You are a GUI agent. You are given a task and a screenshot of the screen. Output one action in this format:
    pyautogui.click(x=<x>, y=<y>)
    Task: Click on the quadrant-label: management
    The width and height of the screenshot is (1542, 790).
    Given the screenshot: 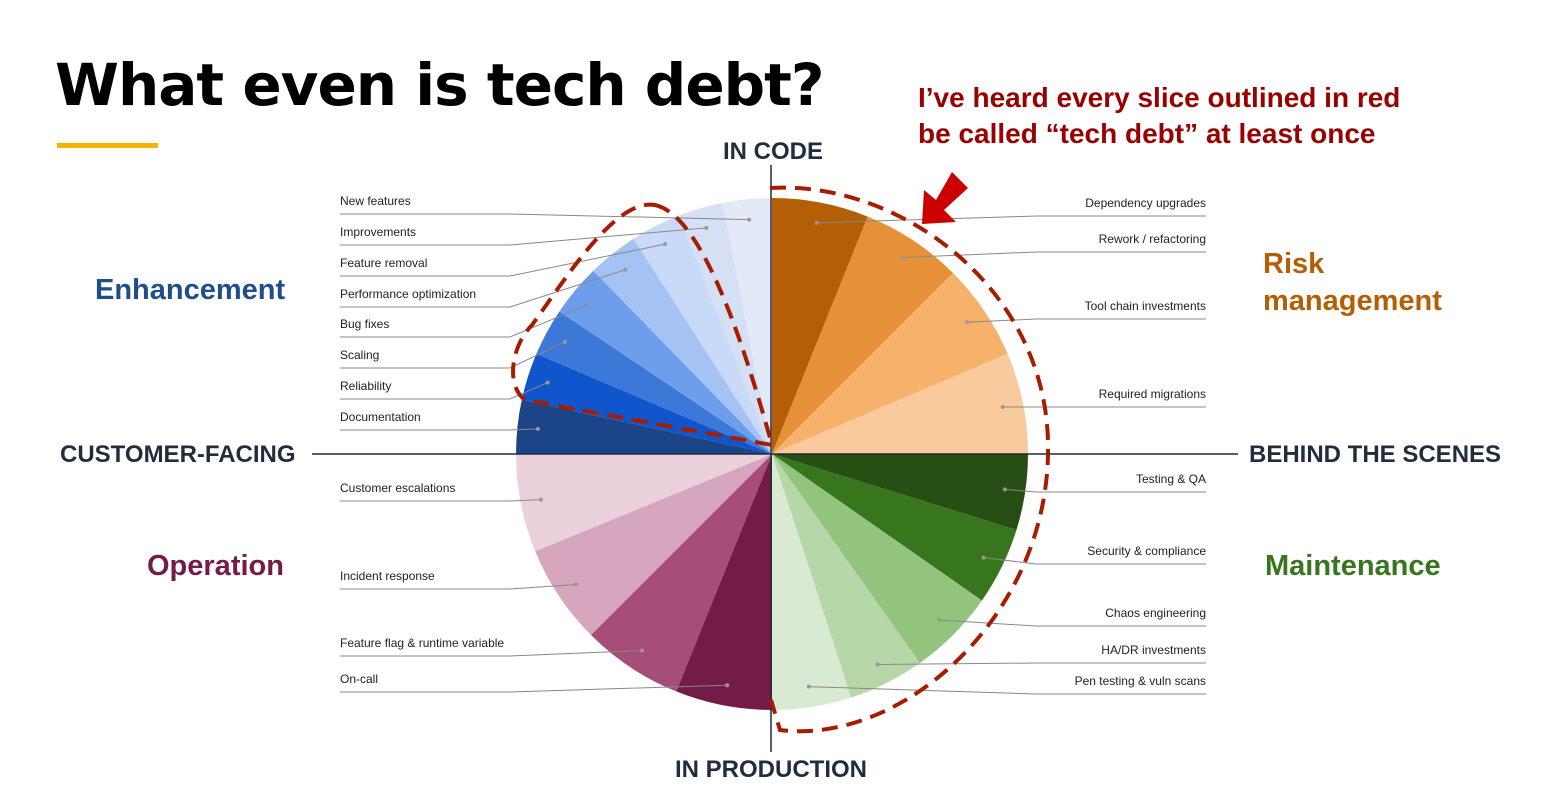 What is the action you would take?
    pyautogui.click(x=1352, y=301)
    